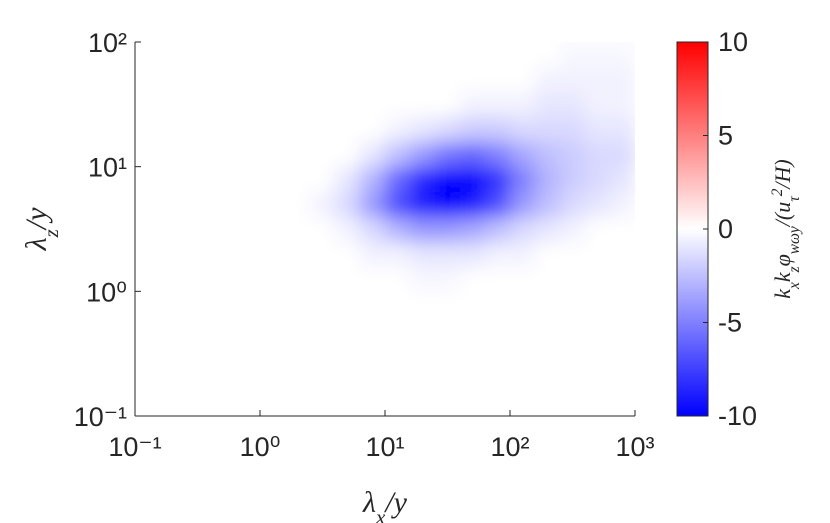 The width and height of the screenshot is (830, 523). I want to click on x-tick-label: 10⁻¹, so click(134, 447).